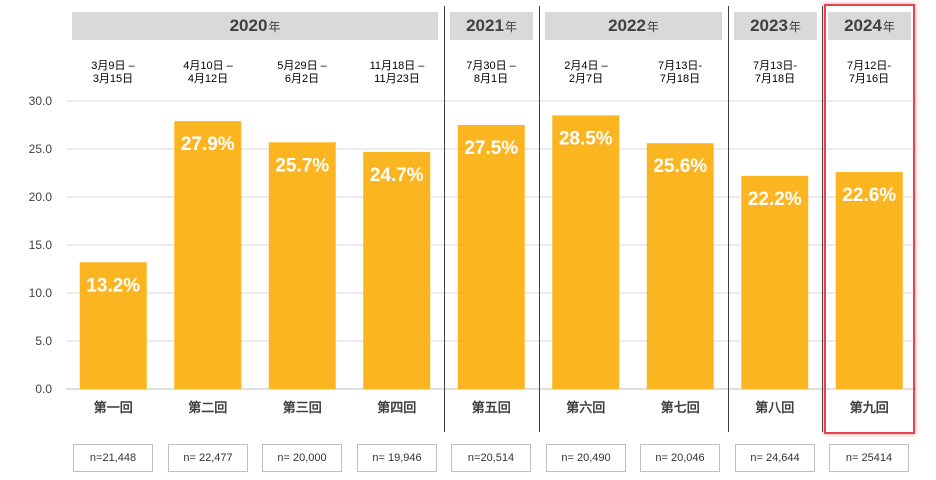 The height and width of the screenshot is (480, 936). What do you see at coordinates (302, 72) in the screenshot?
I see `survey-date-range: 5月29日 – 6月2日` at bounding box center [302, 72].